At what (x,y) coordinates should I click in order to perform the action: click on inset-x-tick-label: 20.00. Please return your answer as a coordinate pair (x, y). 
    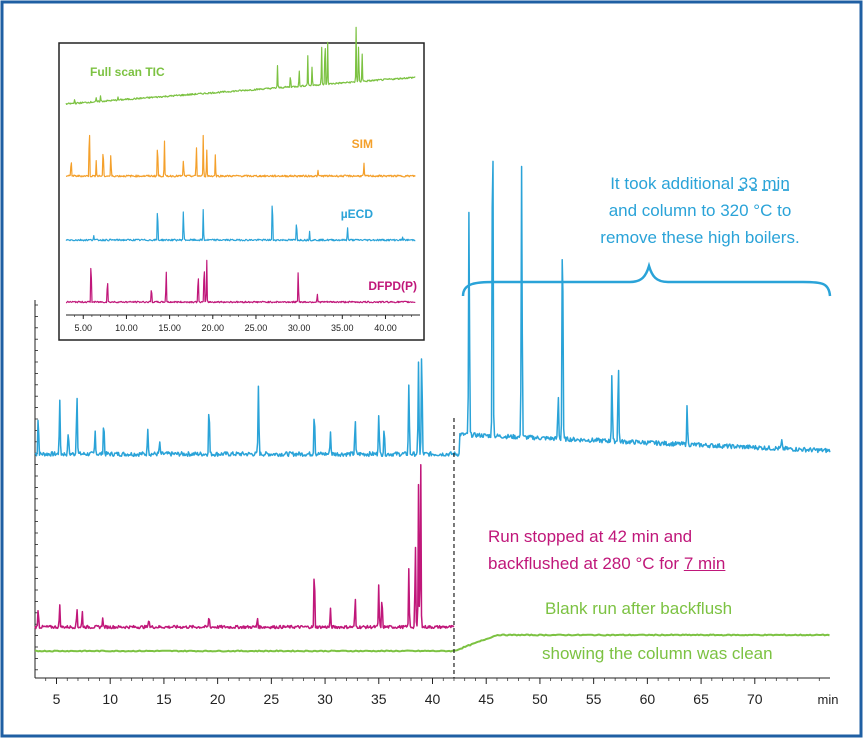
    Looking at the image, I should click on (213, 328).